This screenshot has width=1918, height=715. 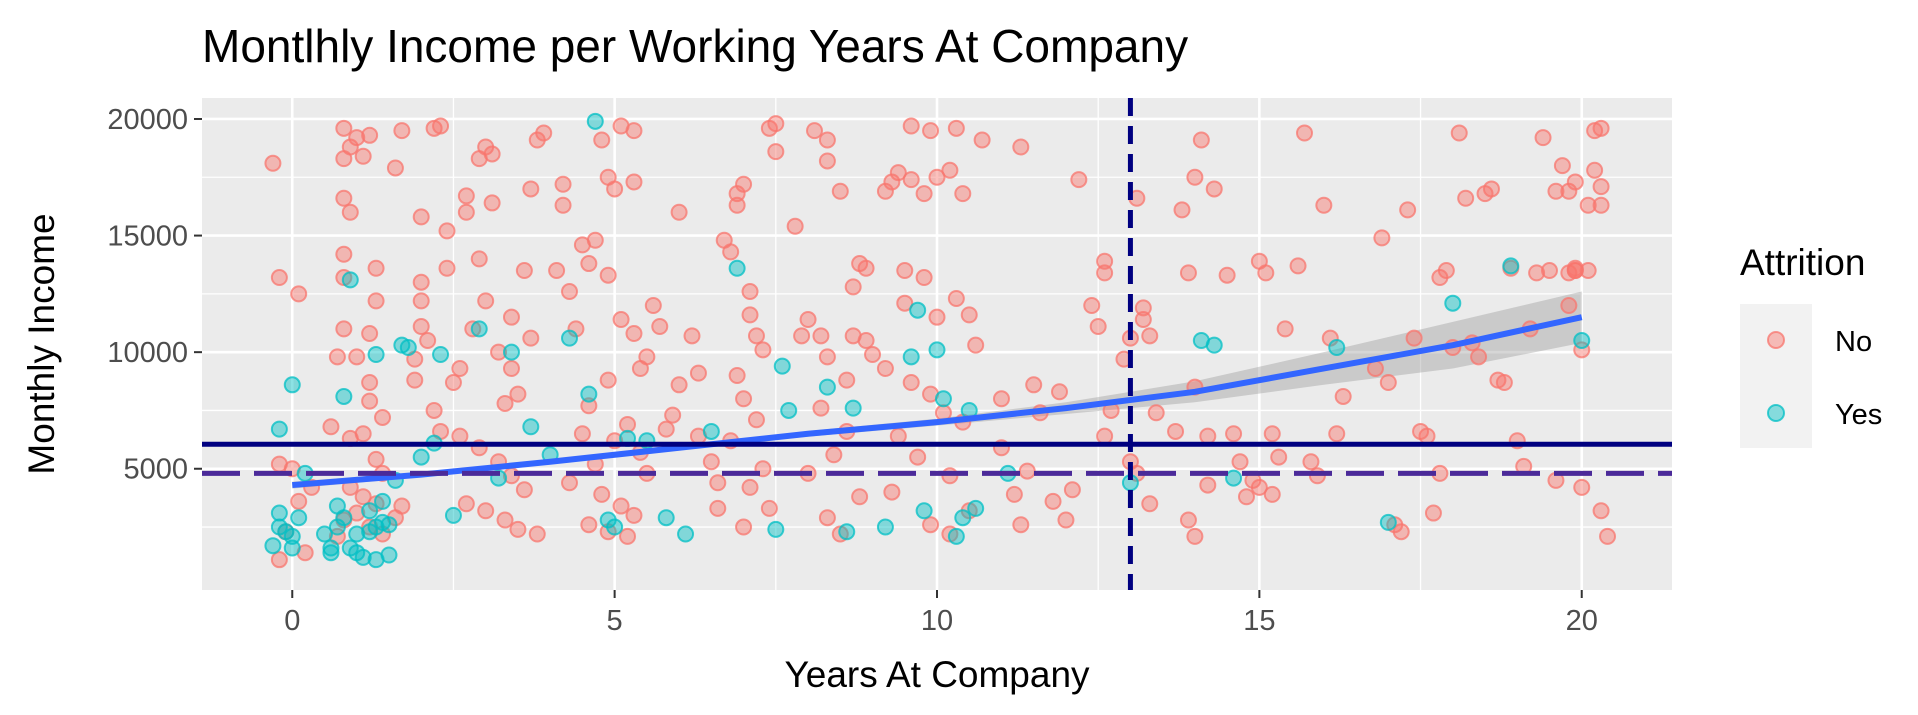 What do you see at coordinates (292, 621) in the screenshot?
I see `x-tick-label: 0` at bounding box center [292, 621].